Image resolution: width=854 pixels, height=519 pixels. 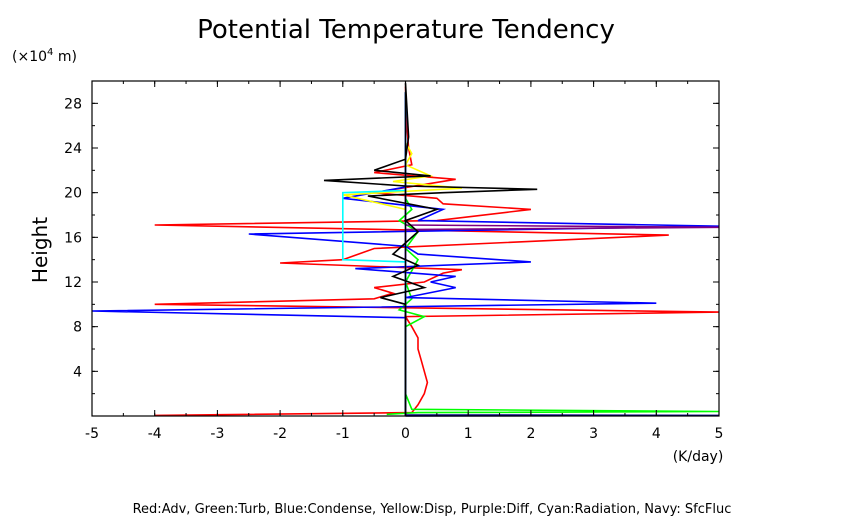 What do you see at coordinates (73, 194) in the screenshot?
I see `y-tick-label: 20` at bounding box center [73, 194].